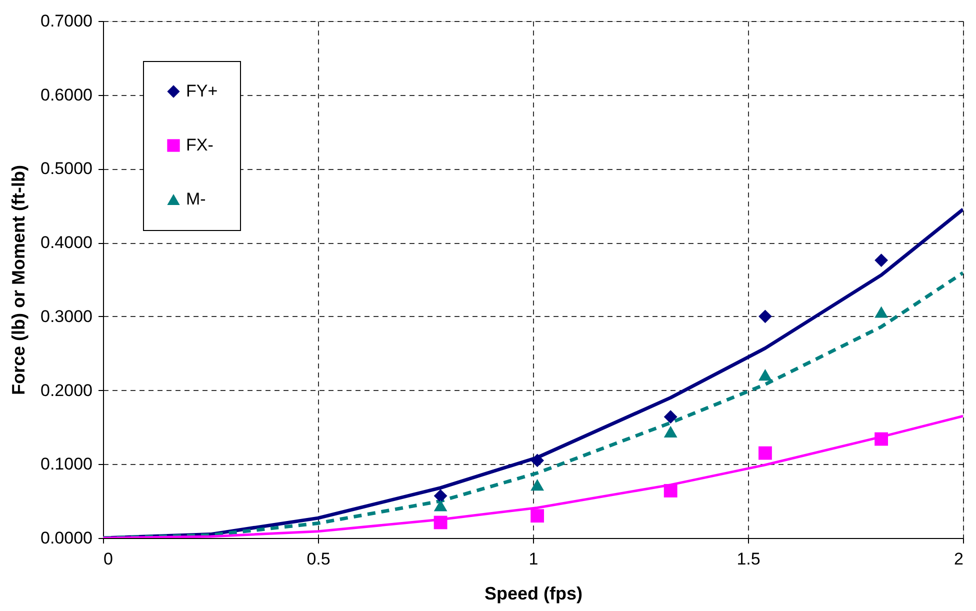 Image resolution: width=976 pixels, height=611 pixels. I want to click on y-tick-label: 0.2000, so click(66, 390).